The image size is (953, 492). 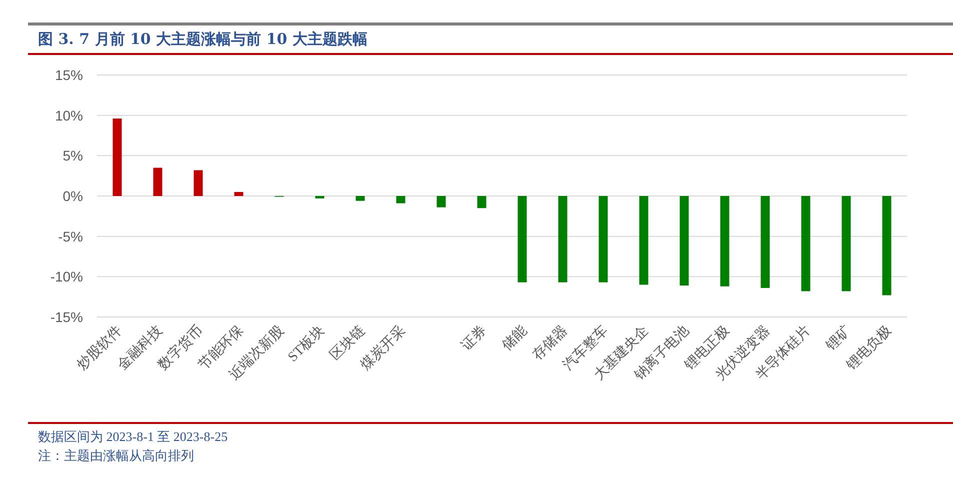 I want to click on y-tick-label: -10%, so click(x=66, y=276).